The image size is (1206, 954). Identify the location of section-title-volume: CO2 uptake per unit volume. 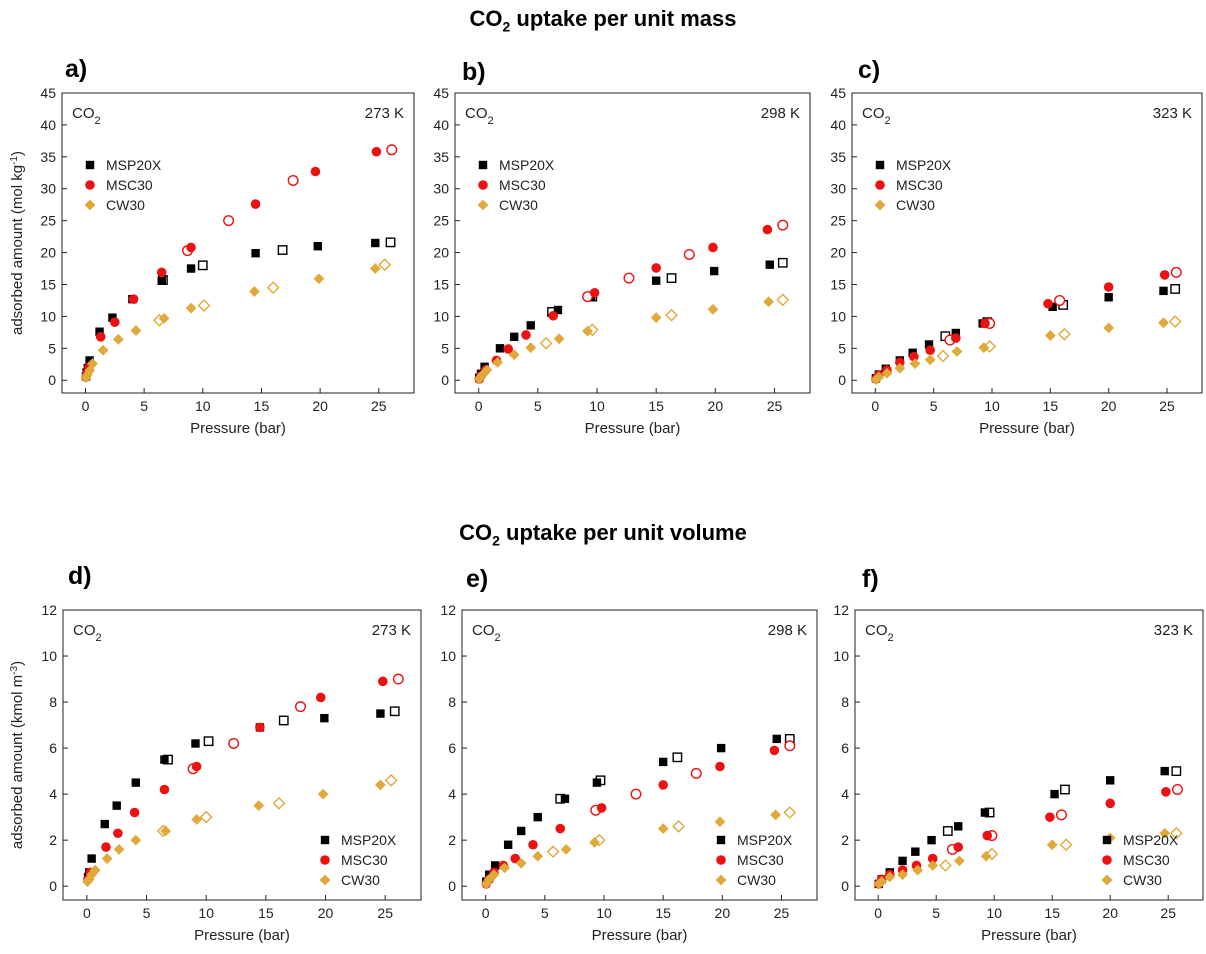
(603, 534).